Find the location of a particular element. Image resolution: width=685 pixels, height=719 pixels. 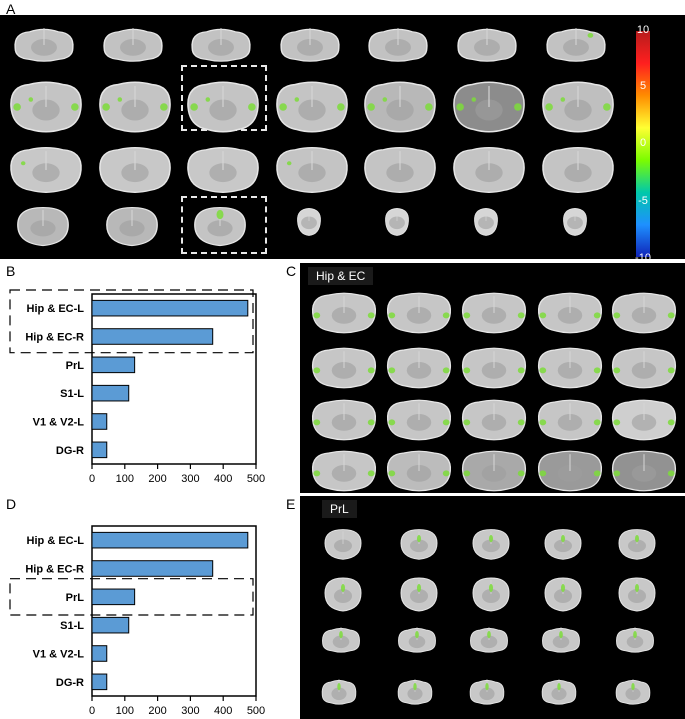

colorbar-tick-10: 10 is located at coordinates (643, 30).